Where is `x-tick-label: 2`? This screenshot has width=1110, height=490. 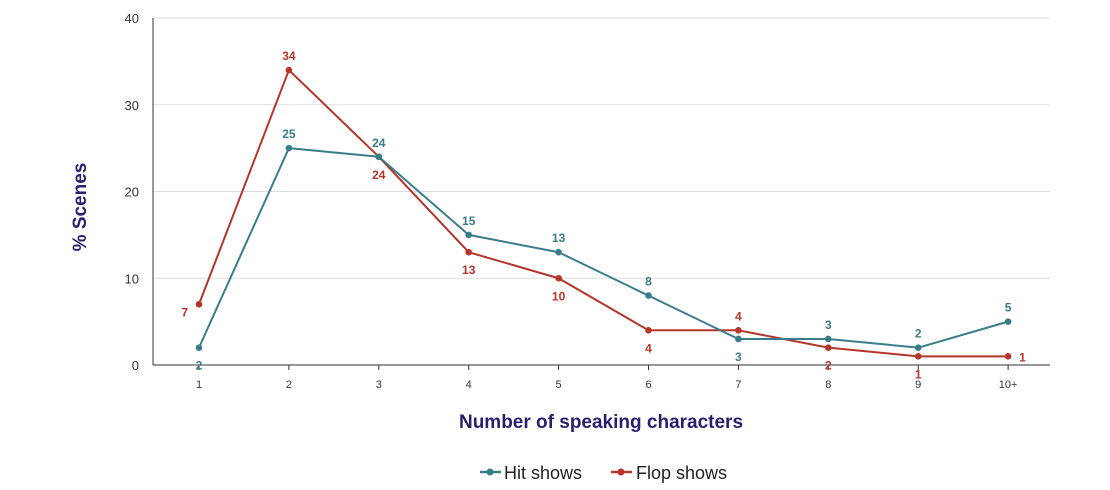 x-tick-label: 2 is located at coordinates (289, 385).